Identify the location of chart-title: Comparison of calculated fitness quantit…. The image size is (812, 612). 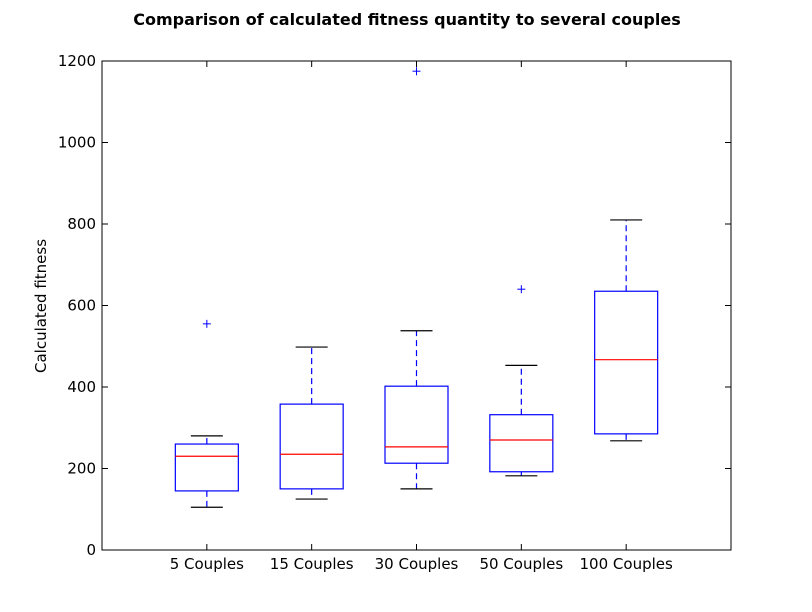
(406, 19).